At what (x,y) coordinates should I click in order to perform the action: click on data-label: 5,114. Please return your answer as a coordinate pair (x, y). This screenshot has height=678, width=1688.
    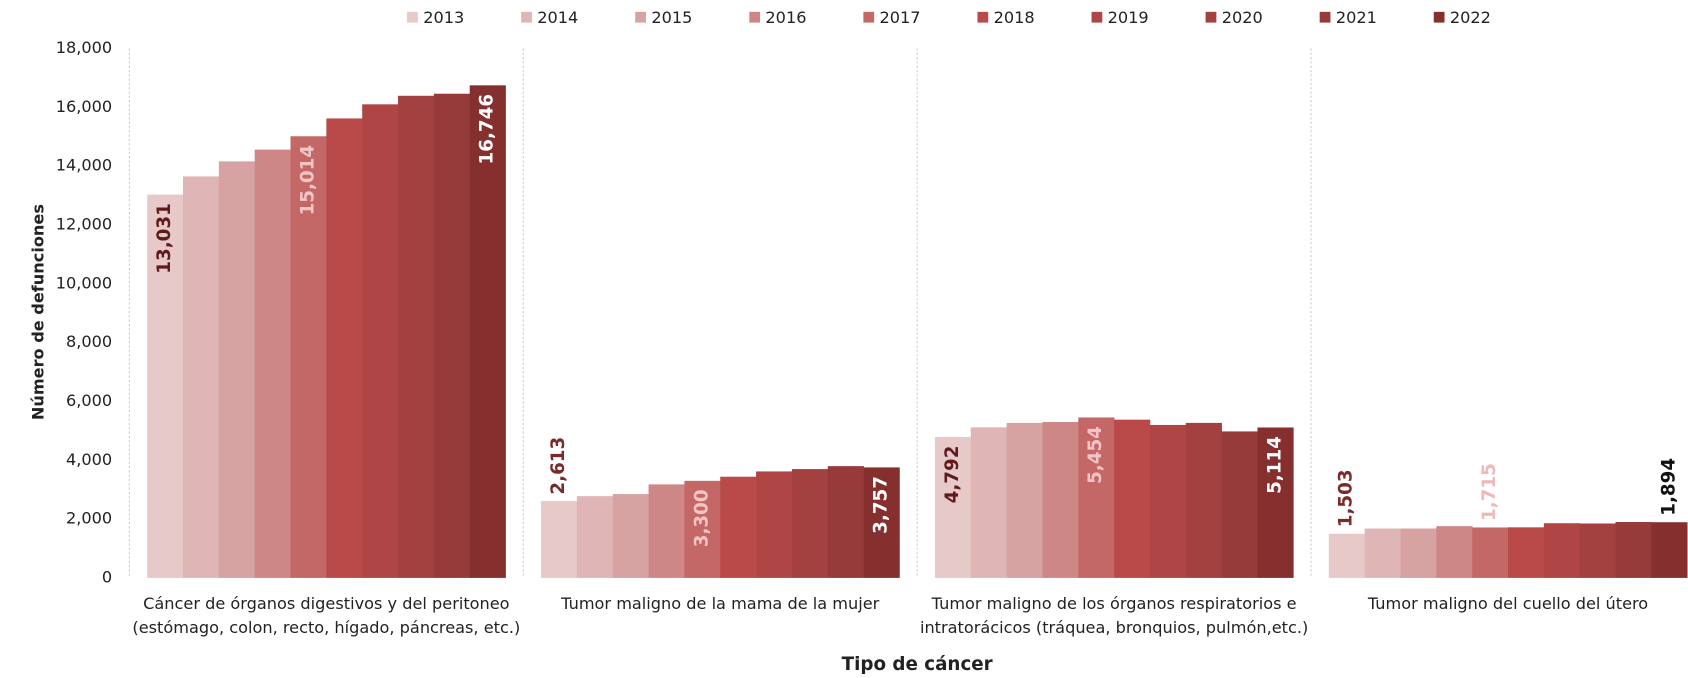
    Looking at the image, I should click on (1274, 465).